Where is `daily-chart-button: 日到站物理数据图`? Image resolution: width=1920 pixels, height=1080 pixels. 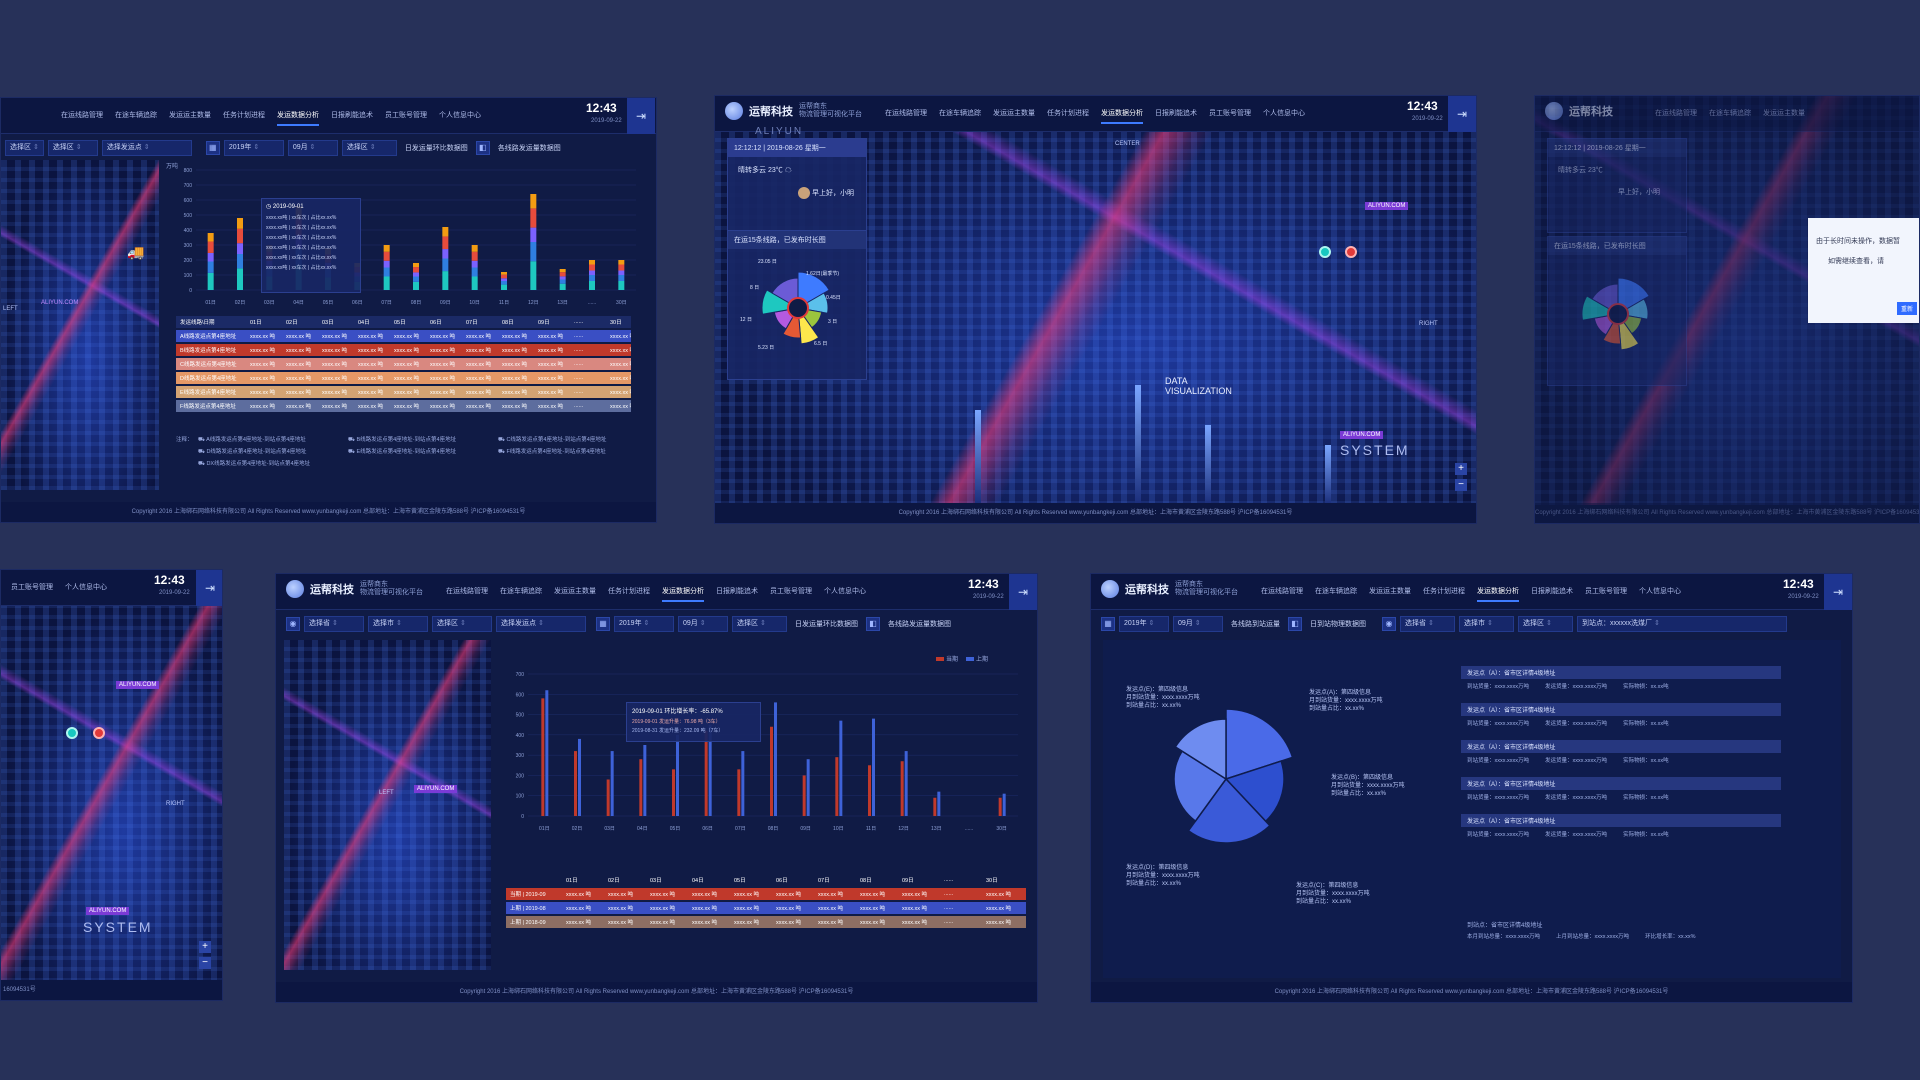 daily-chart-button: 日到站物理数据图 is located at coordinates (1338, 624).